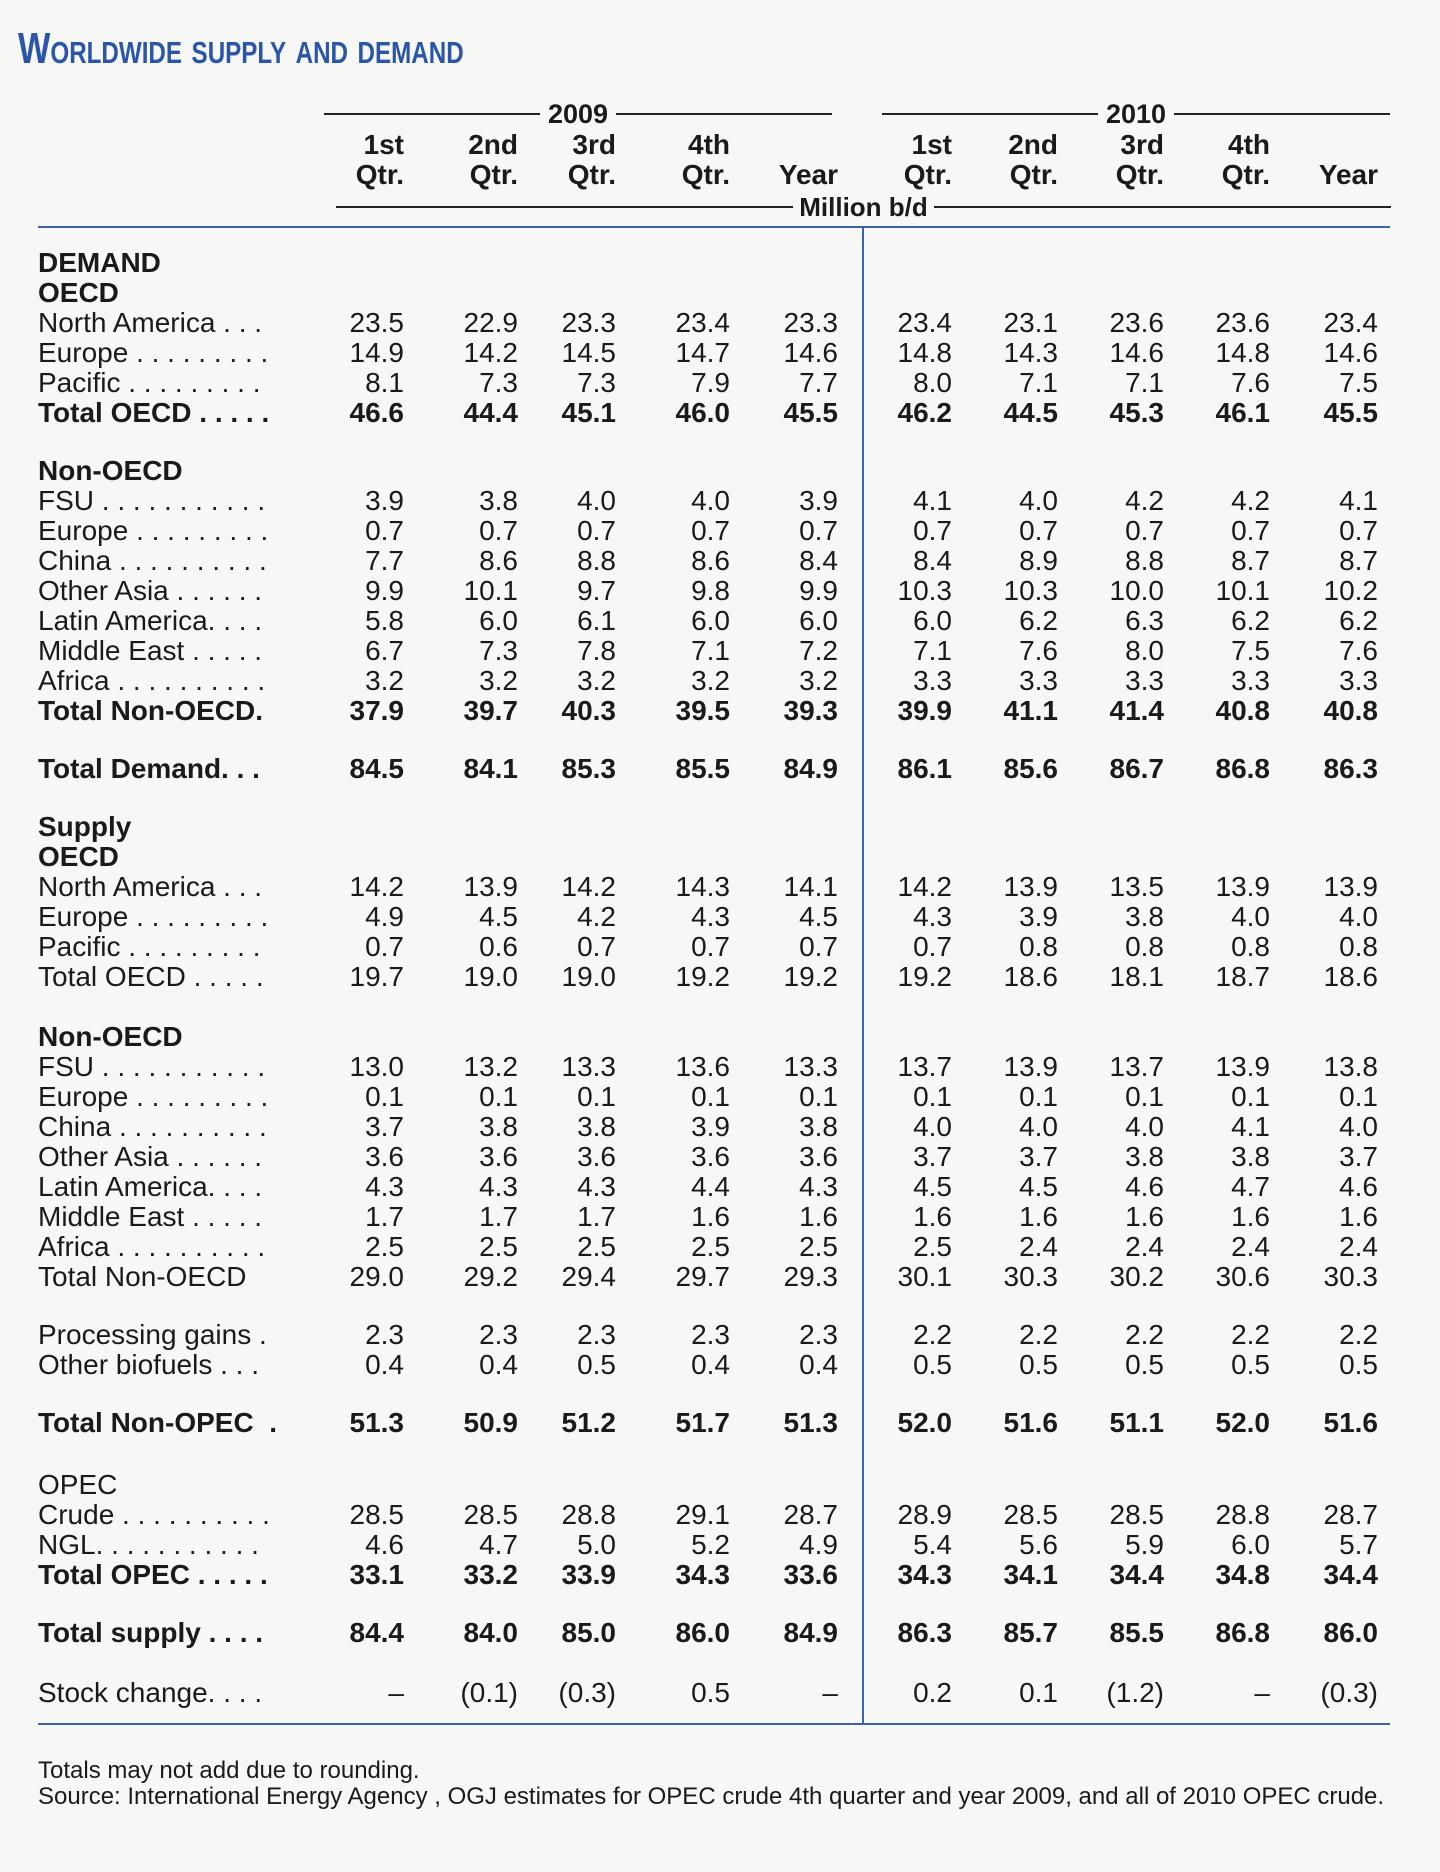 The image size is (1440, 1872). What do you see at coordinates (710, 1544) in the screenshot?
I see `table-cell: 5.2` at bounding box center [710, 1544].